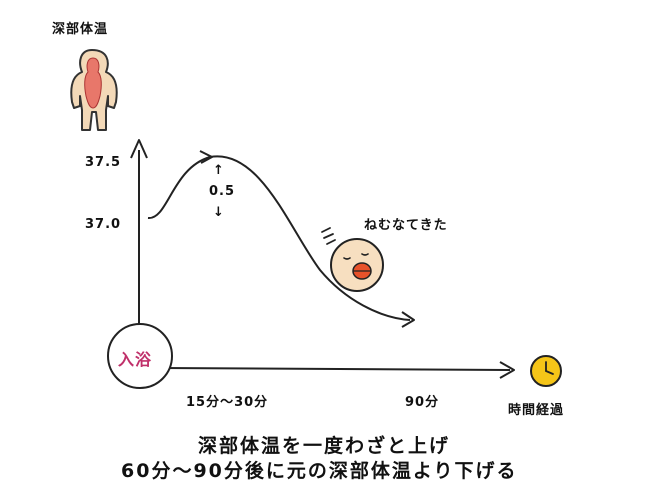  I want to click on x-axis-arrowhead, so click(507, 370).